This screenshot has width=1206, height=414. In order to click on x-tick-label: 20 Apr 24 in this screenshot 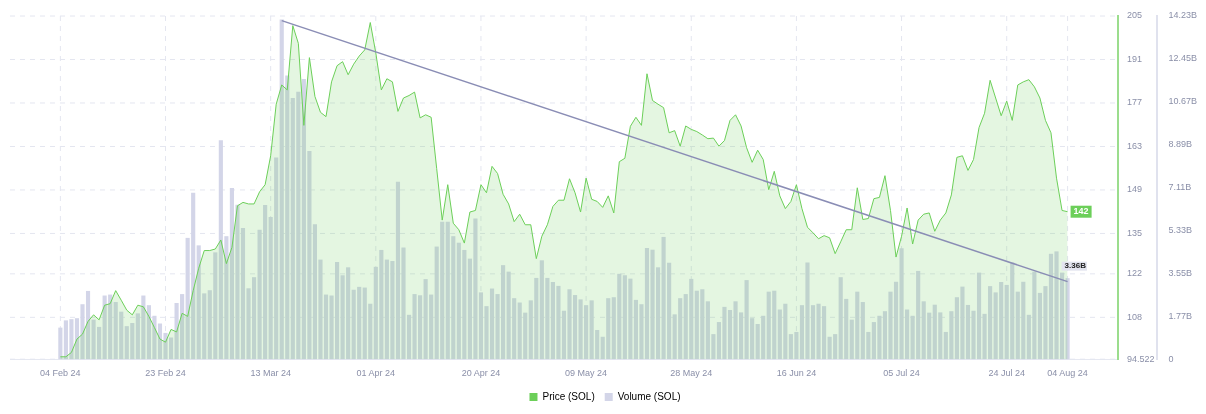, I will do `click(481, 373)`.